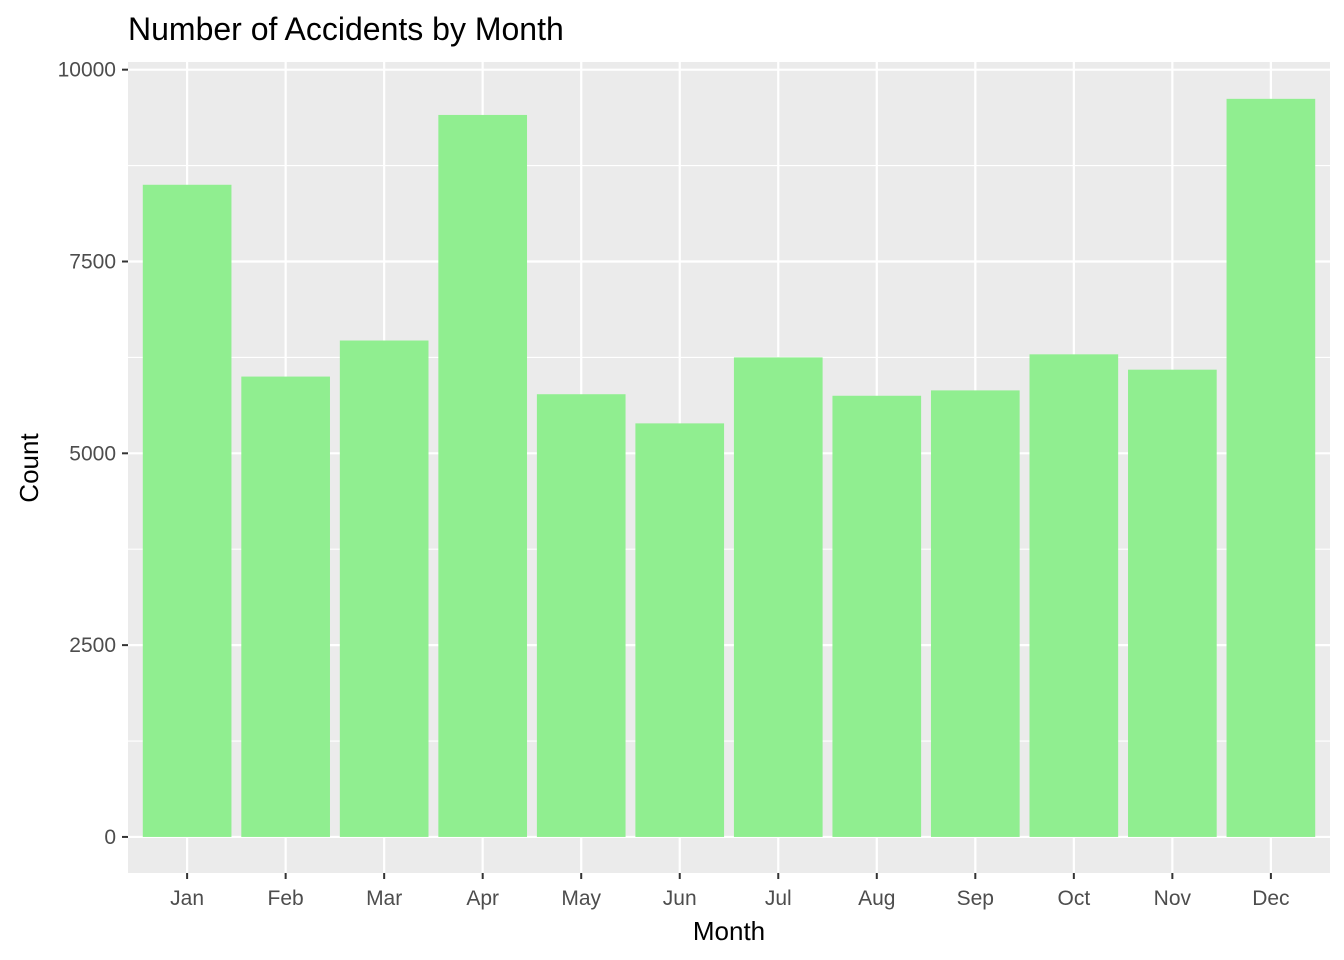  I want to click on y-axis: 0 2500 5000 7500 10000, so click(93, 454).